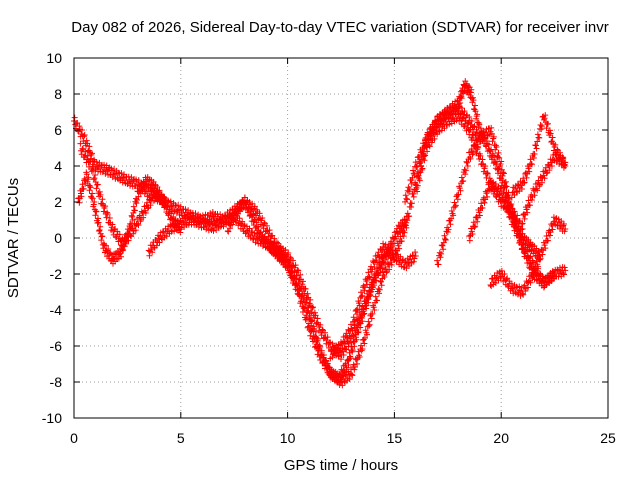 This screenshot has width=640, height=480. Describe the element at coordinates (341, 465) in the screenshot. I see `x-axis-label: GPS time / hours` at that location.